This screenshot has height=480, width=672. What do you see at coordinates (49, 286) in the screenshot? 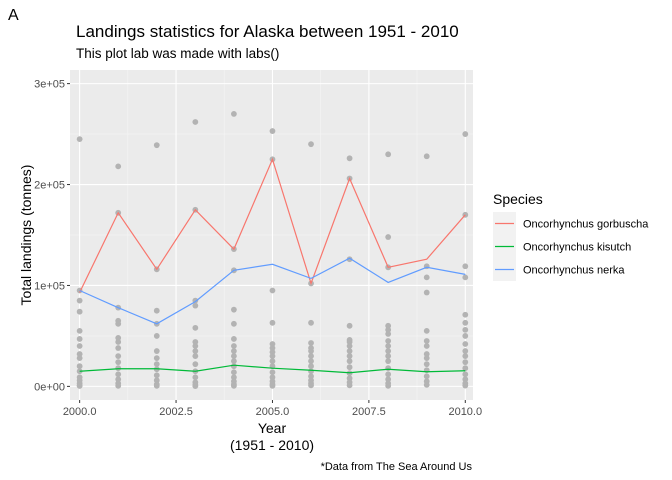
I see `y-tick-label: 1e+05` at bounding box center [49, 286].